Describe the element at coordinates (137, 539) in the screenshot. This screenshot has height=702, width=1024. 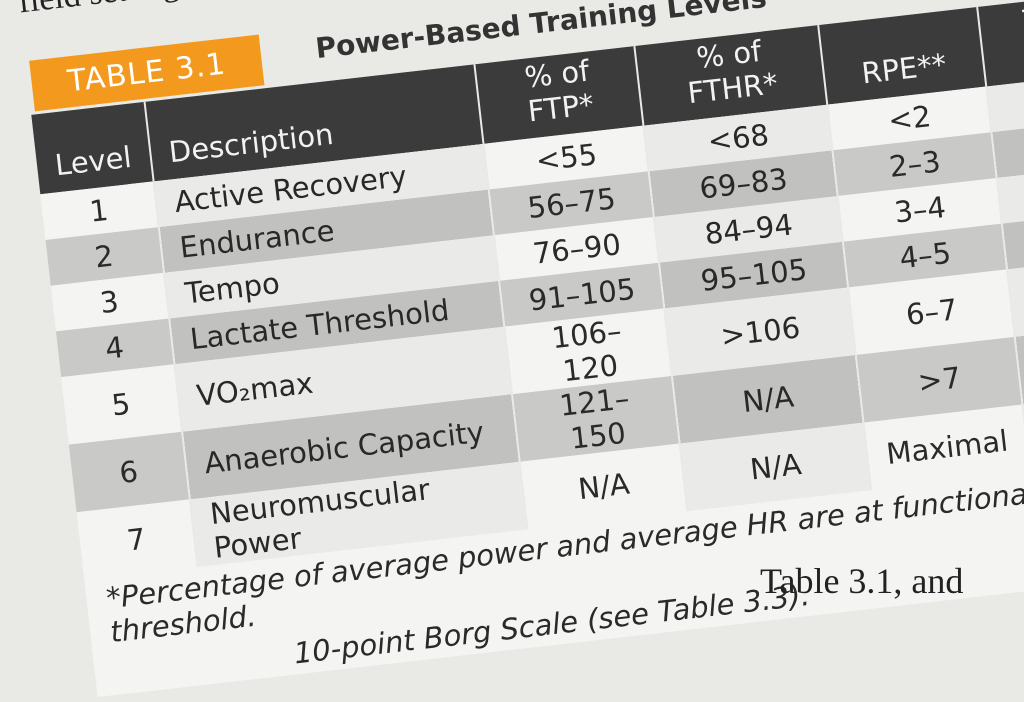
I see `table-cell: 7` at that location.